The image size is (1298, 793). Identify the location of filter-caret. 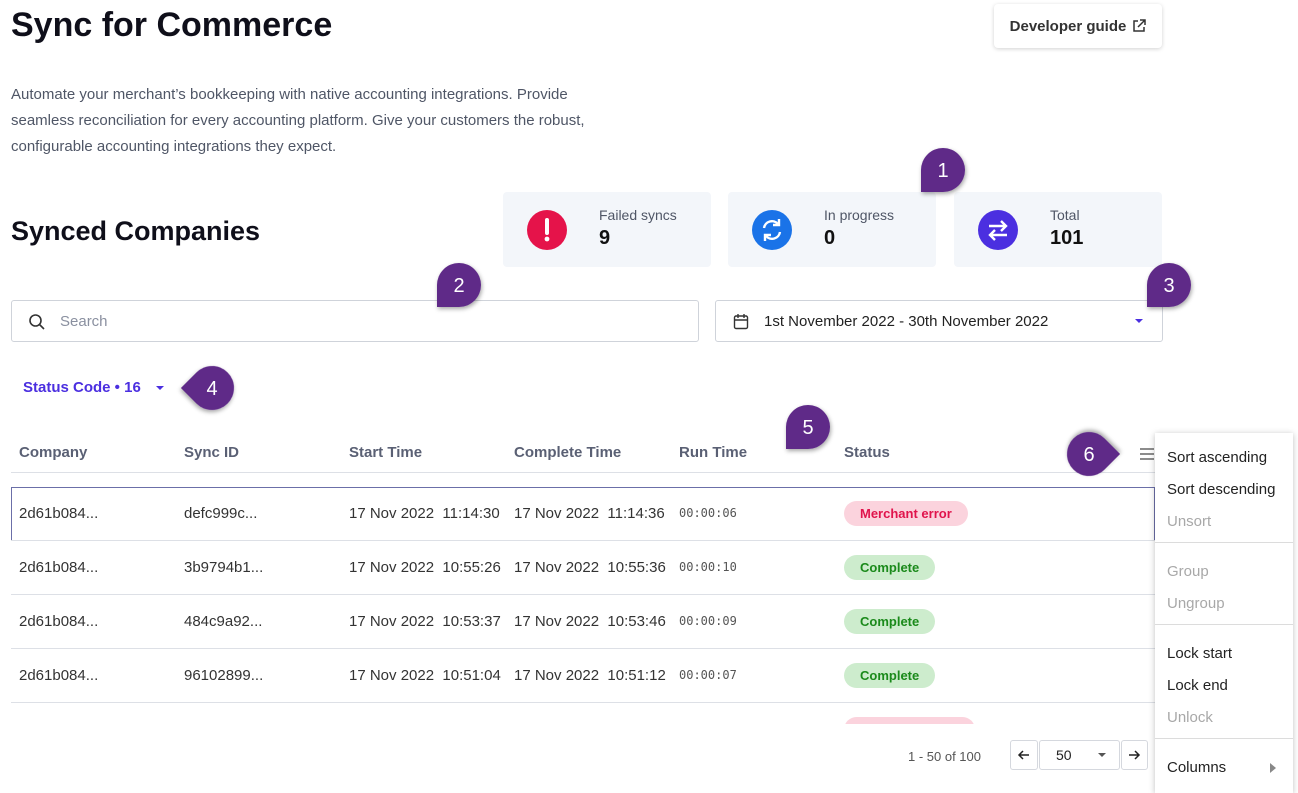
(159, 388).